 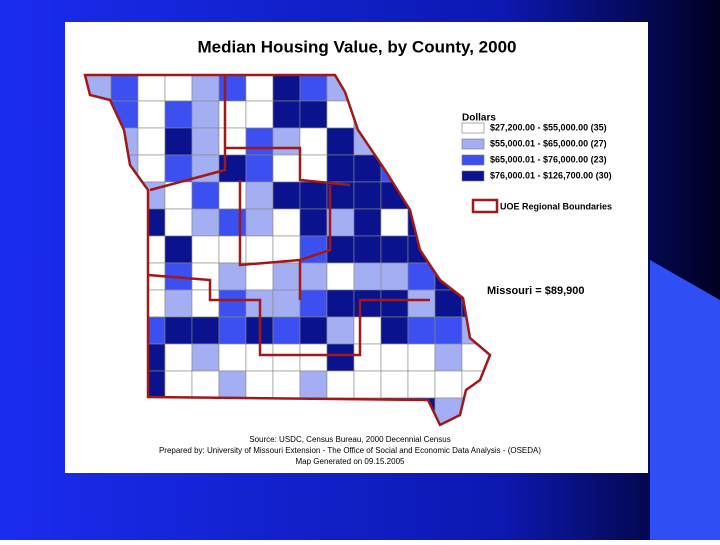 I want to click on source-line: Map Generated on 09.15.2005, so click(x=351, y=461).